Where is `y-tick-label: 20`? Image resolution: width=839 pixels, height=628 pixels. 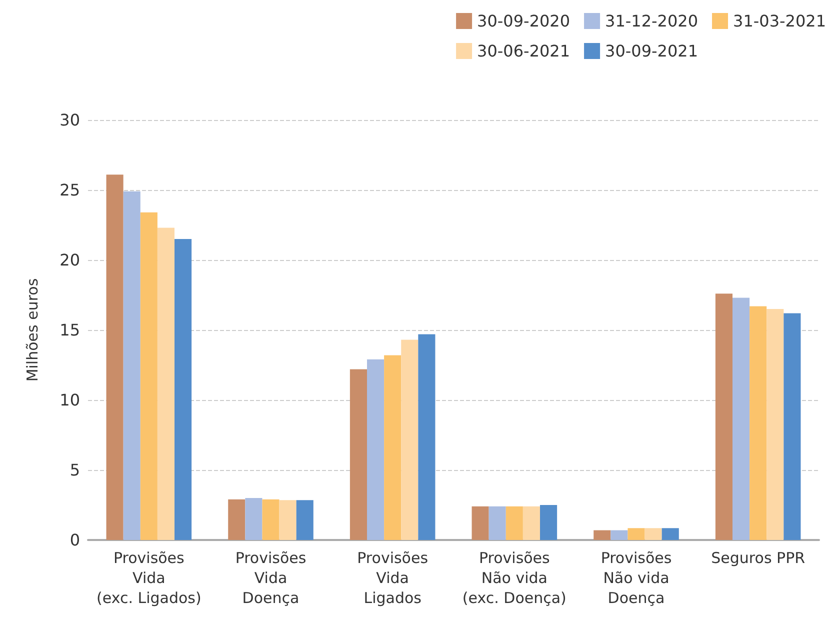 y-tick-label: 20 is located at coordinates (70, 260).